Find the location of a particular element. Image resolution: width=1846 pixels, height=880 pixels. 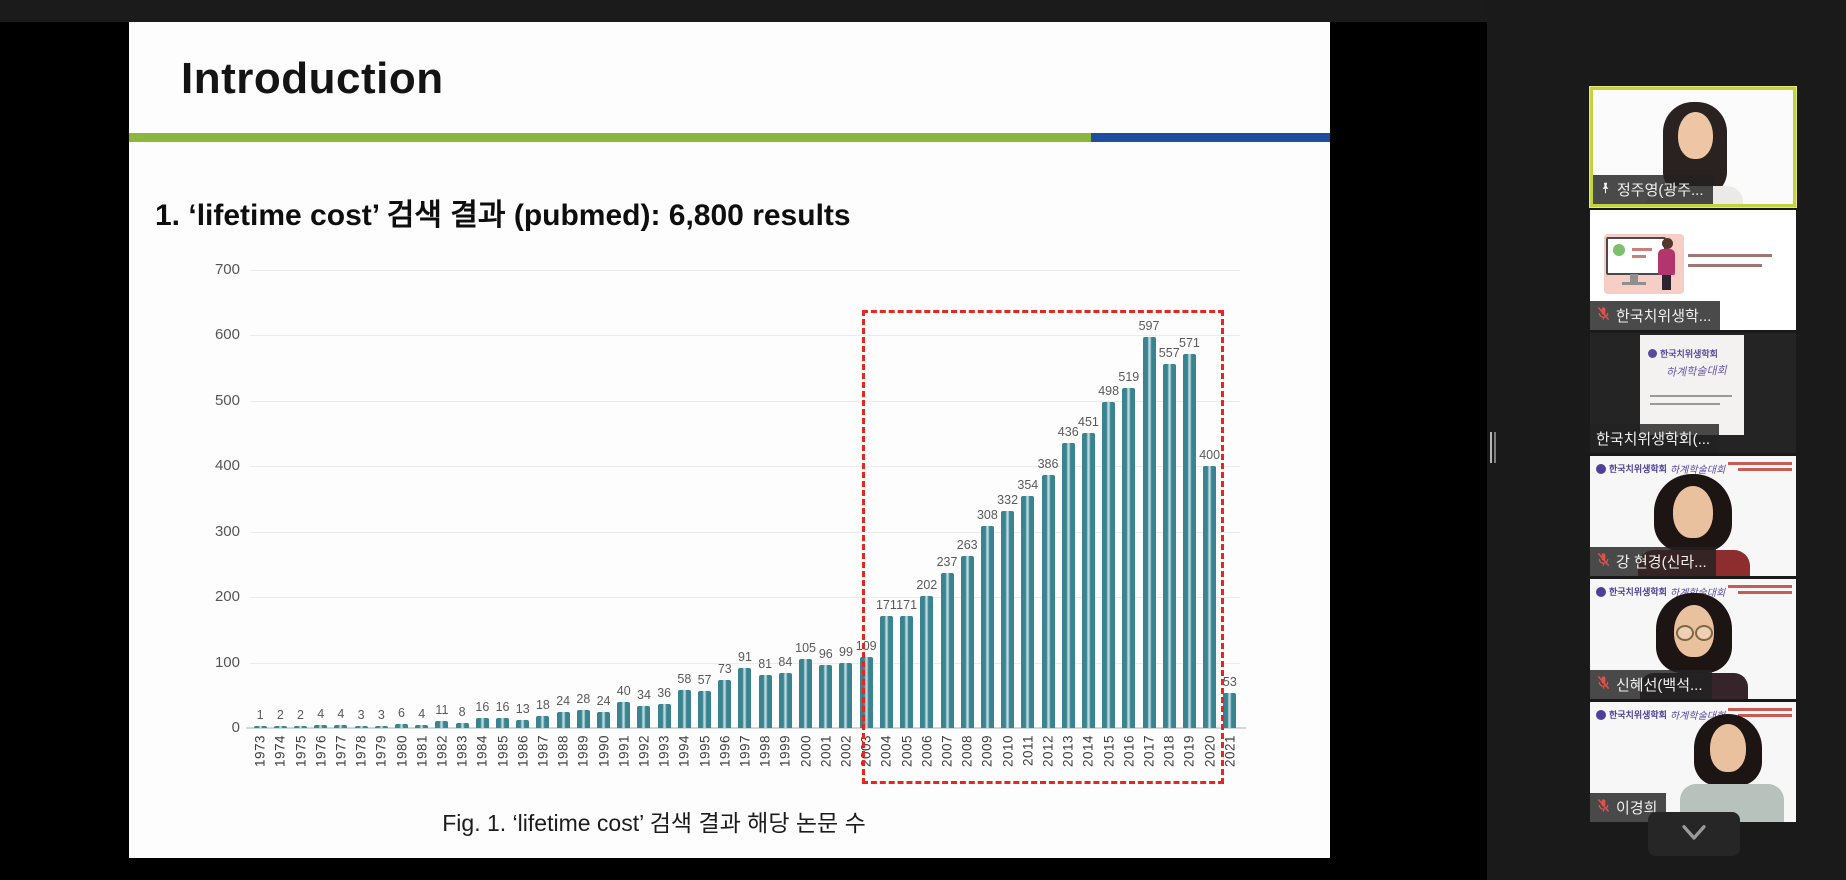

bar-column: 1 1973 is located at coordinates (260, 518).